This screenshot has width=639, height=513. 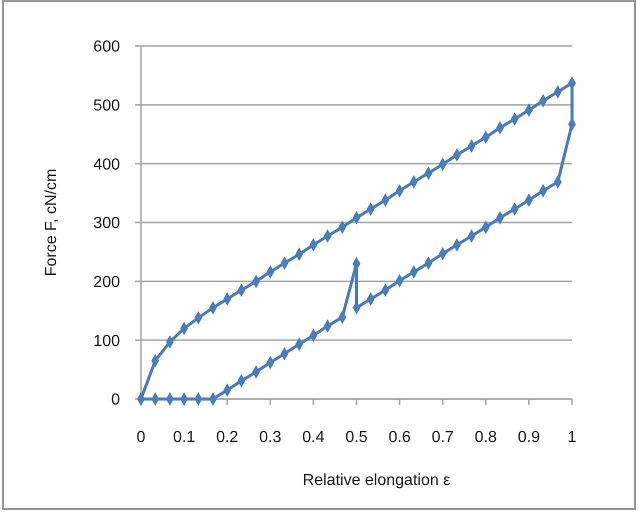 I want to click on y-tick-label: 0, so click(x=115, y=400).